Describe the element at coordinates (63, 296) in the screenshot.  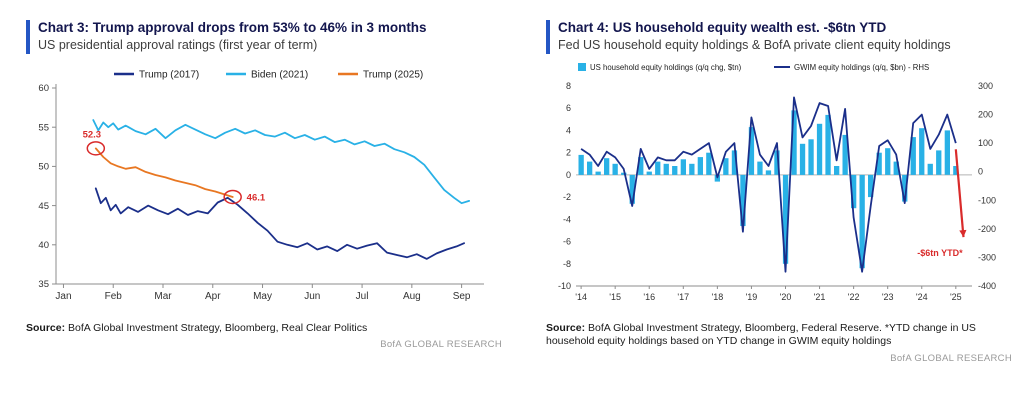
I see `x-tick-label: Jan` at that location.